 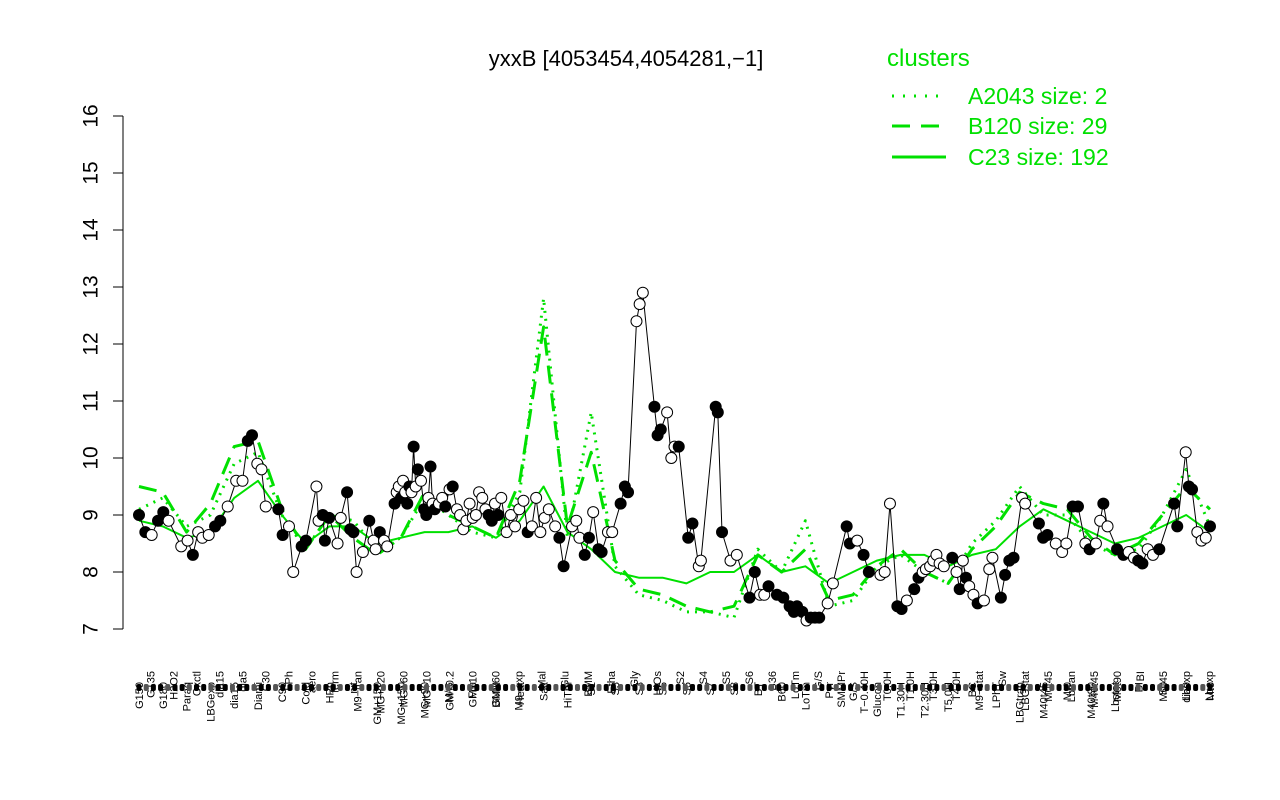 What do you see at coordinates (290, 681) in the screenshot?
I see `x-tick-label: LPh` at bounding box center [290, 681].